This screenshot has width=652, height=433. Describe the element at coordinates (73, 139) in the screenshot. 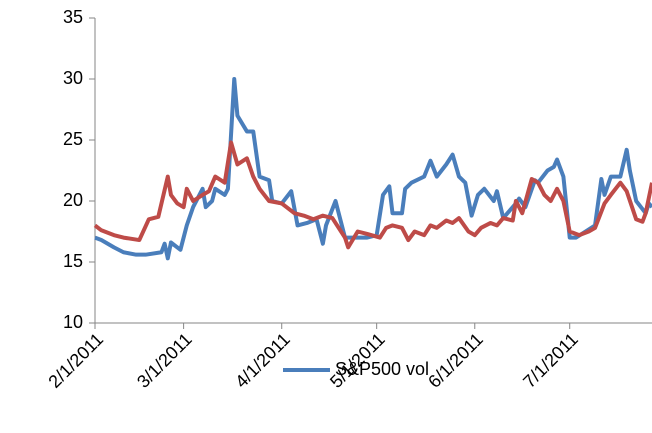

I see `y-tick-label: 25` at that location.